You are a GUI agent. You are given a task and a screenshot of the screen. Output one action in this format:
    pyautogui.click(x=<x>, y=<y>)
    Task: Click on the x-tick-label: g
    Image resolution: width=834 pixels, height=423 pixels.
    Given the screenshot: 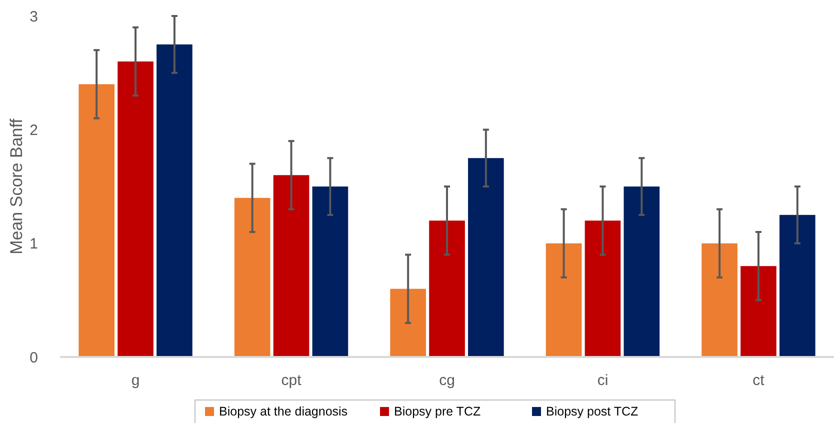 What is the action you would take?
    pyautogui.click(x=135, y=380)
    